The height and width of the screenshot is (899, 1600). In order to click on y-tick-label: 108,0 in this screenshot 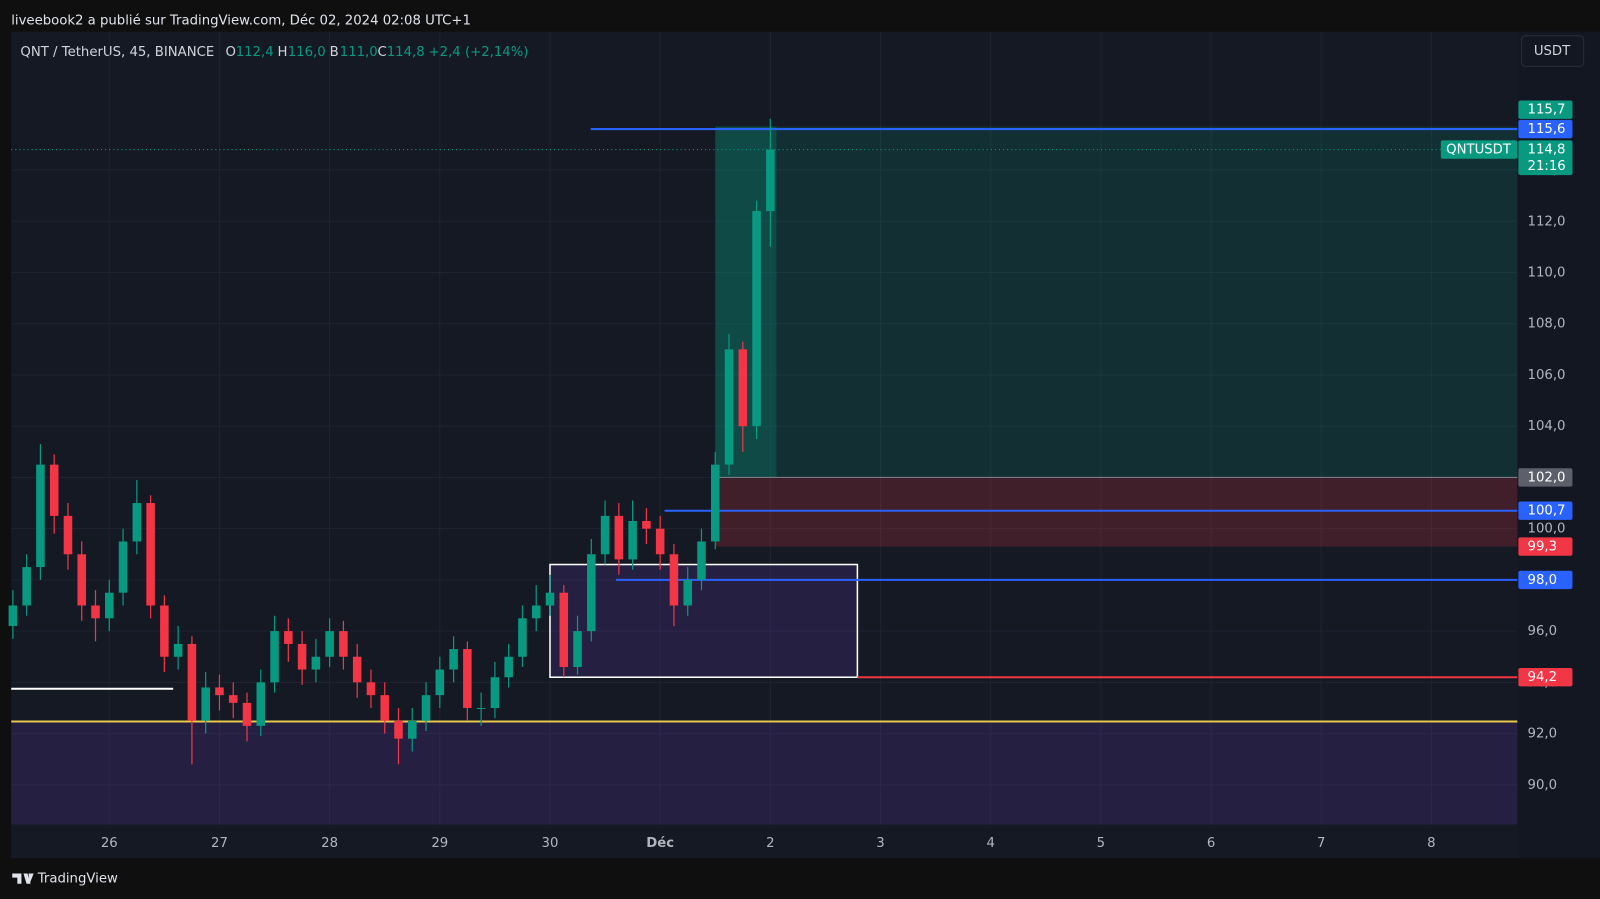, I will do `click(1547, 324)`.